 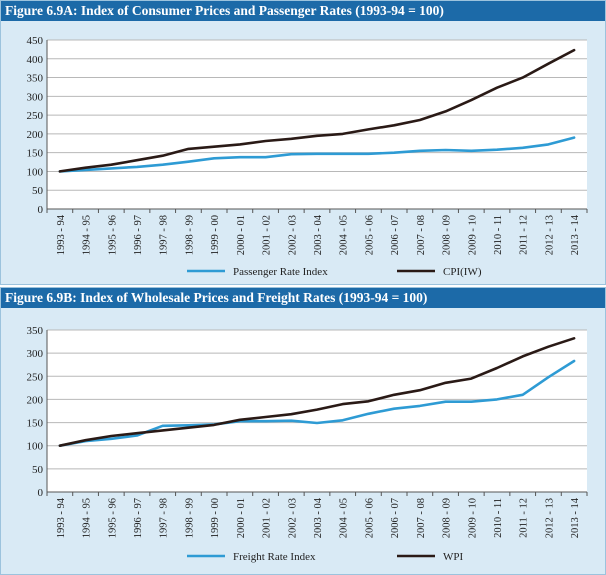 I want to click on legend-label: WPI, so click(x=453, y=557).